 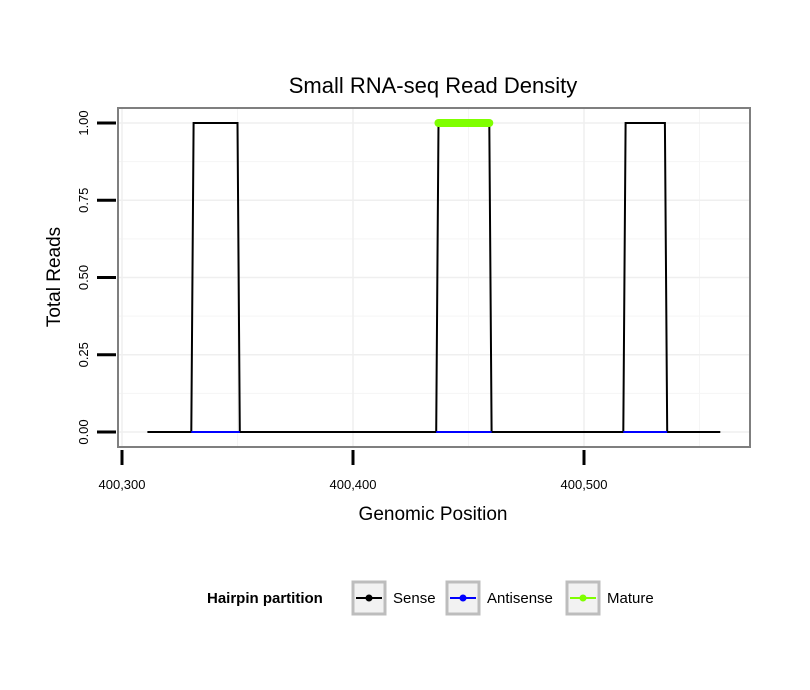 I want to click on y-tick-label: 0.25, so click(x=83, y=354).